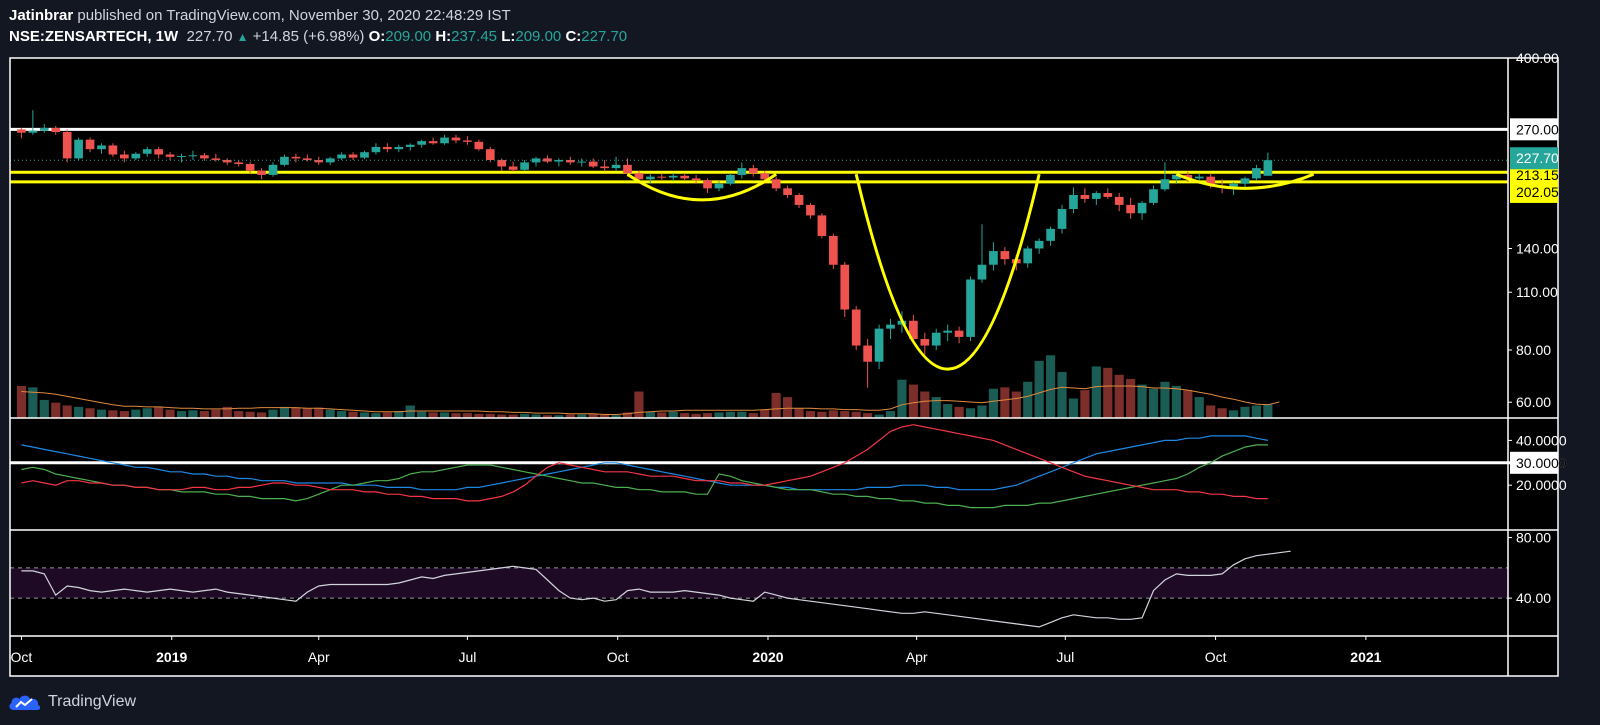 The height and width of the screenshot is (725, 1600). Describe the element at coordinates (604, 36) in the screenshot. I see `close-value: 227.70` at that location.